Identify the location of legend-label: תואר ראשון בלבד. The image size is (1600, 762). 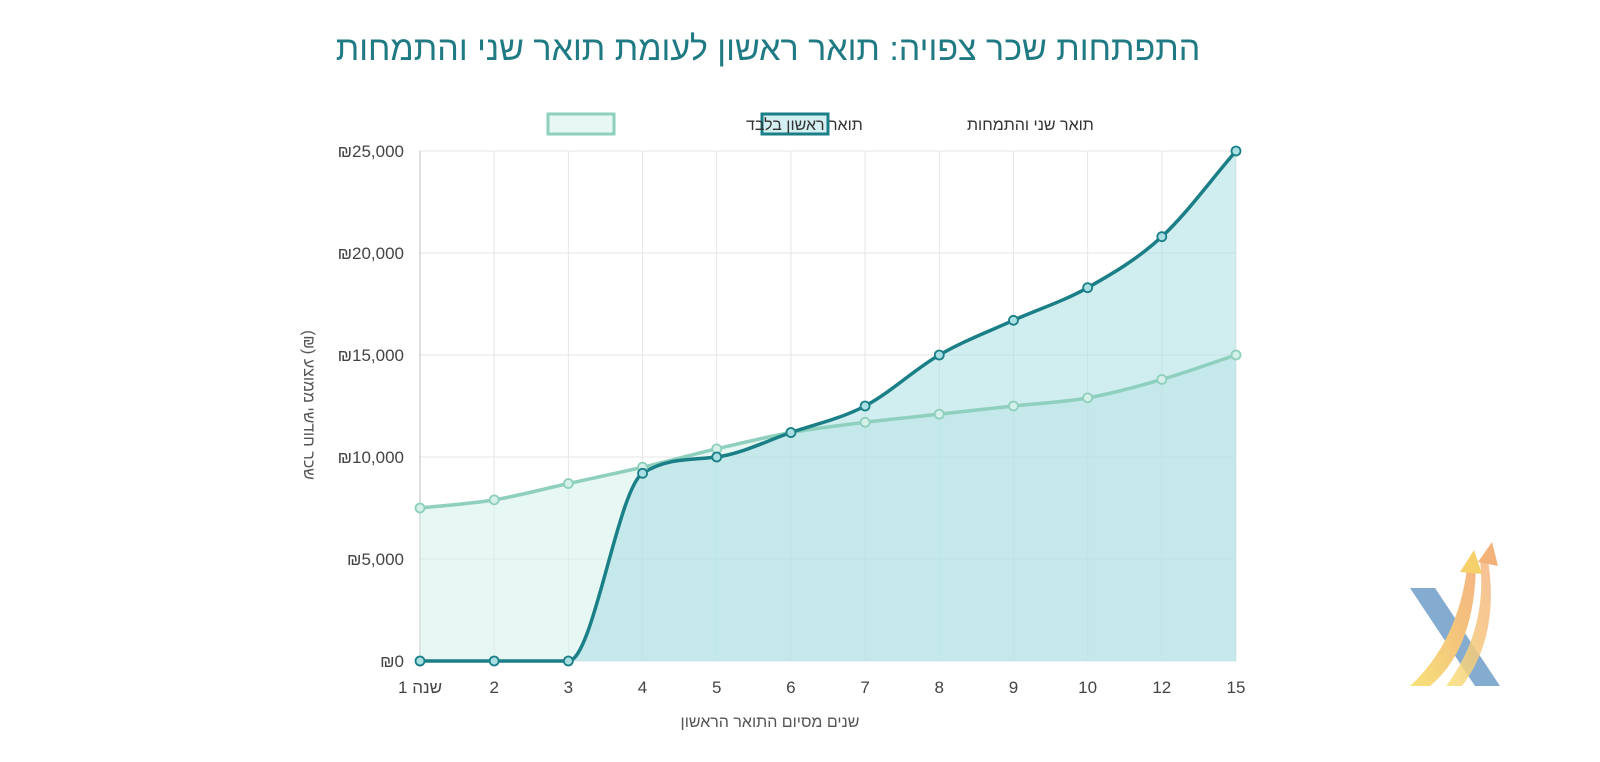
(804, 125).